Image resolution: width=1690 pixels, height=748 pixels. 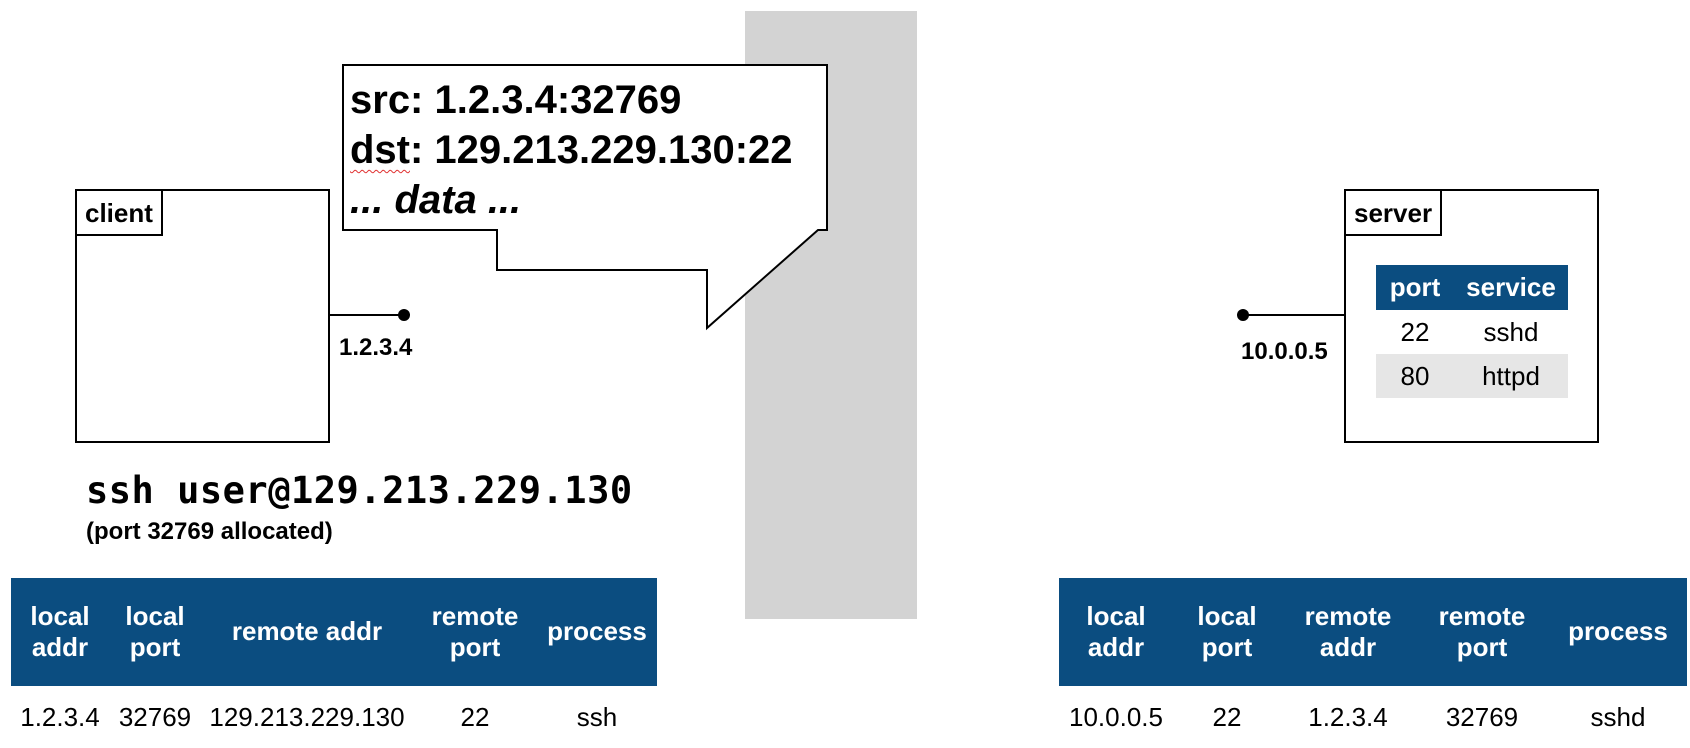 What do you see at coordinates (1227, 716) in the screenshot?
I see `server-local-port: 22` at bounding box center [1227, 716].